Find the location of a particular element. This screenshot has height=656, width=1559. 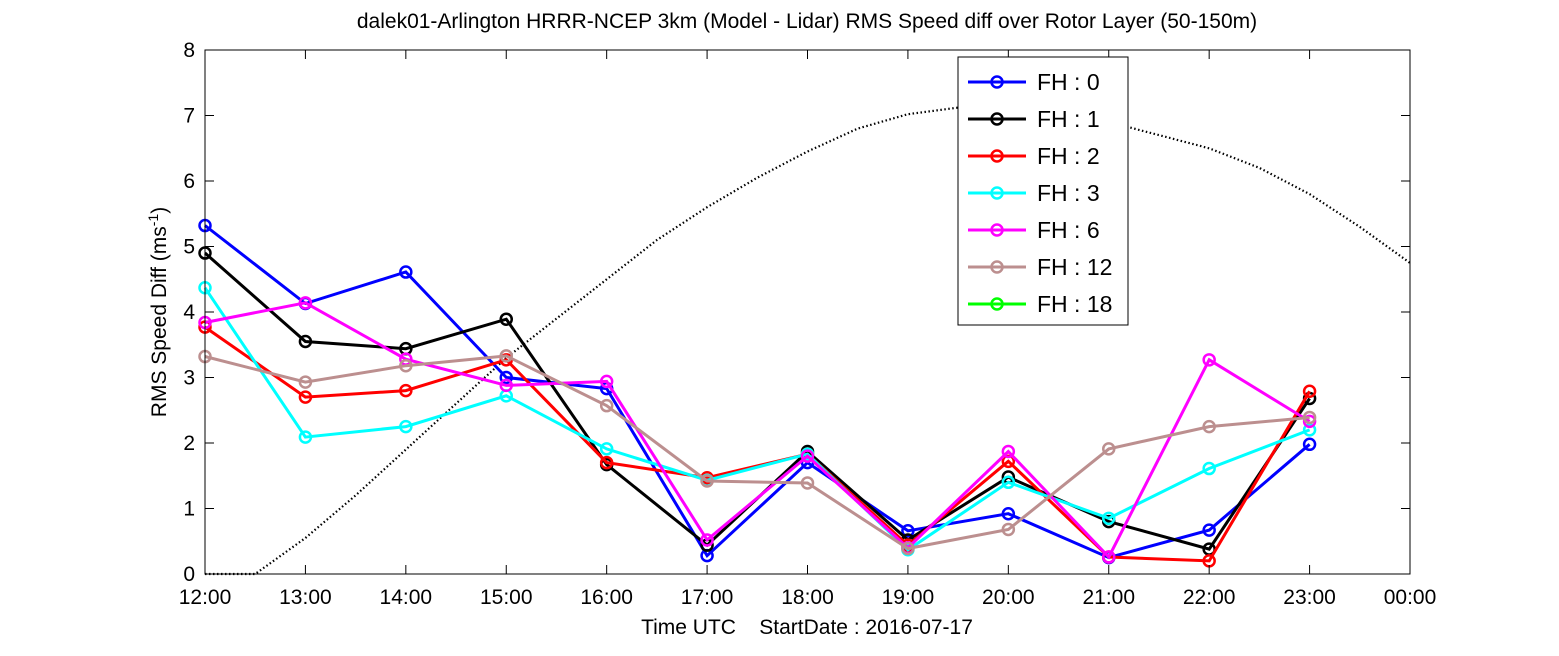

x-tick-label: 15:00 is located at coordinates (506, 597).